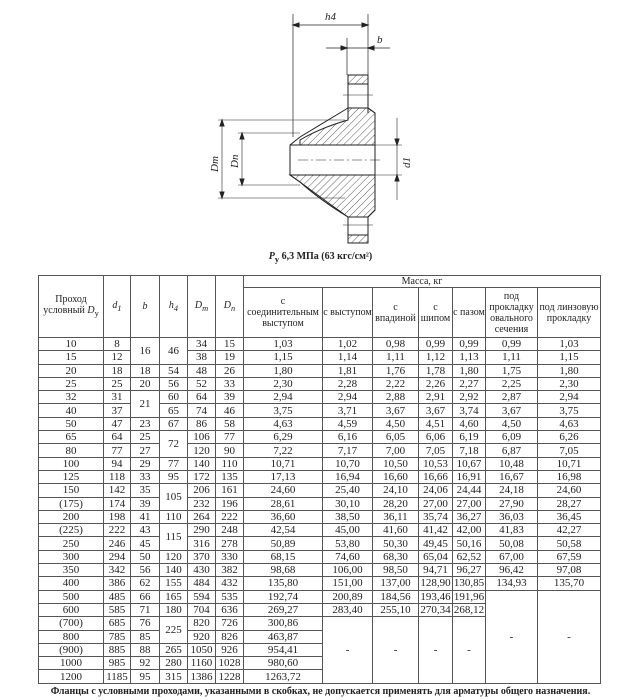 This screenshot has width=641, height=700. What do you see at coordinates (145, 636) in the screenshot?
I see `table-cell: 85` at bounding box center [145, 636].